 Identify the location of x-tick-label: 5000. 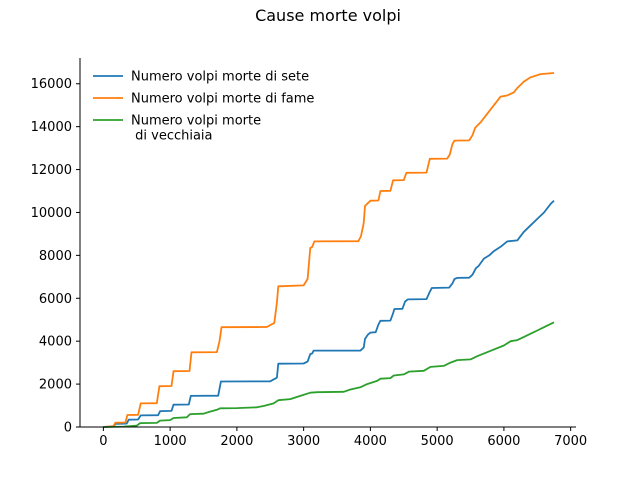
(437, 441).